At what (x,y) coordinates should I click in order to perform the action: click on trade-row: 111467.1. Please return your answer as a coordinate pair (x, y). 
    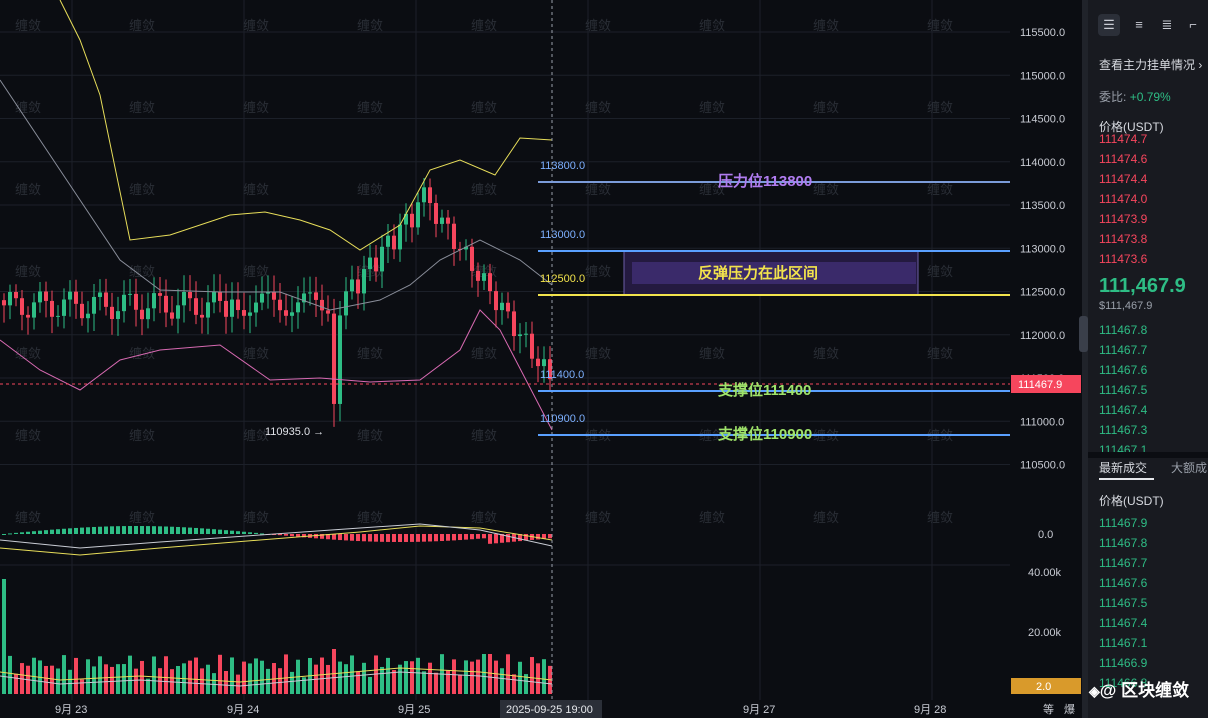
    Looking at the image, I should click on (1123, 643).